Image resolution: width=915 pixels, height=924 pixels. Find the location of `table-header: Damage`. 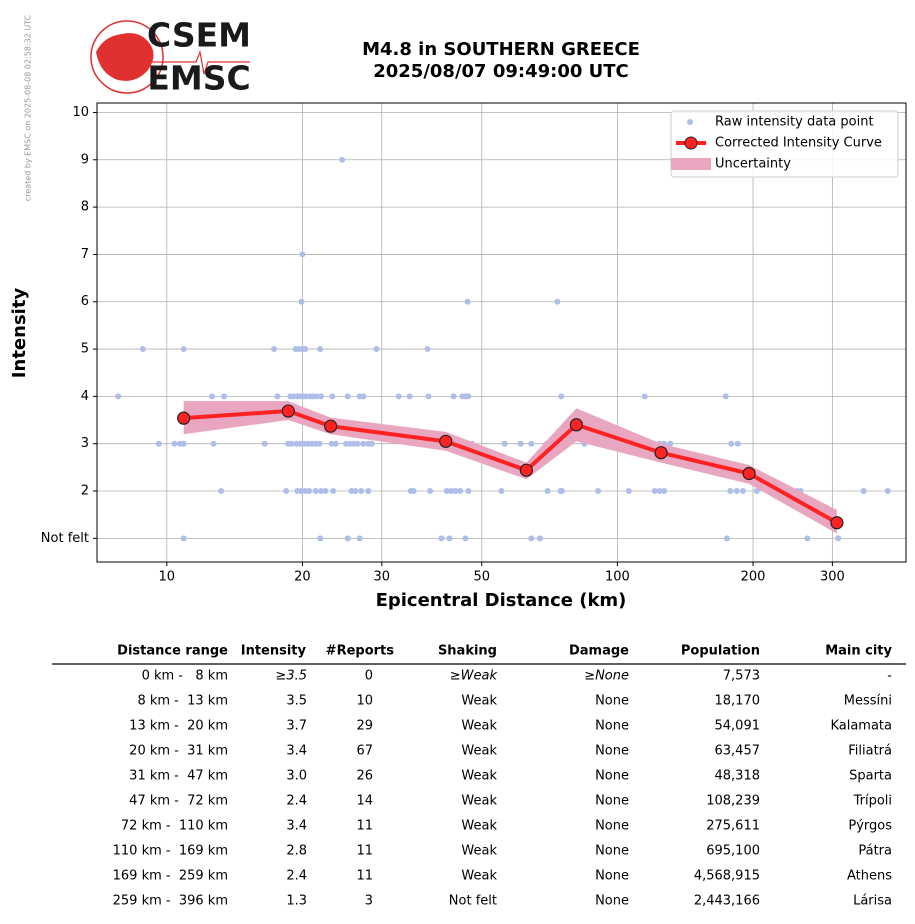

table-header: Damage is located at coordinates (599, 651).